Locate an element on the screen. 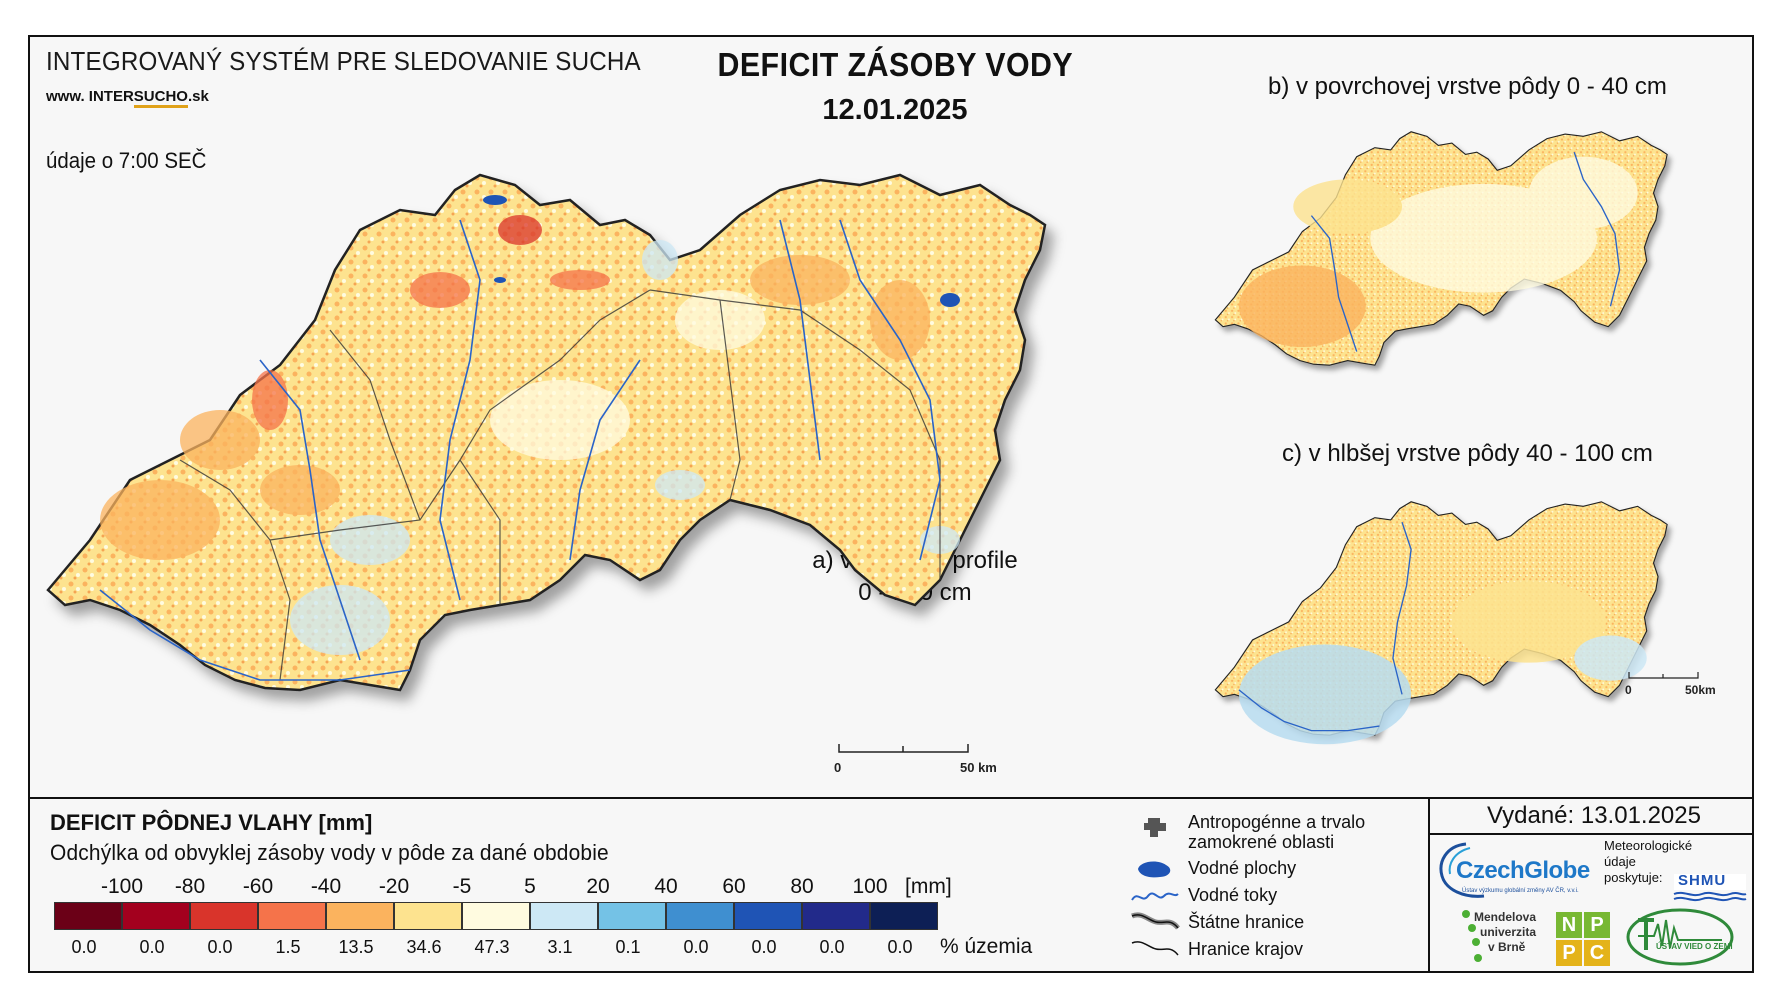 The image size is (1772, 1003). mendel-logo-dots is located at coordinates (1472, 936).